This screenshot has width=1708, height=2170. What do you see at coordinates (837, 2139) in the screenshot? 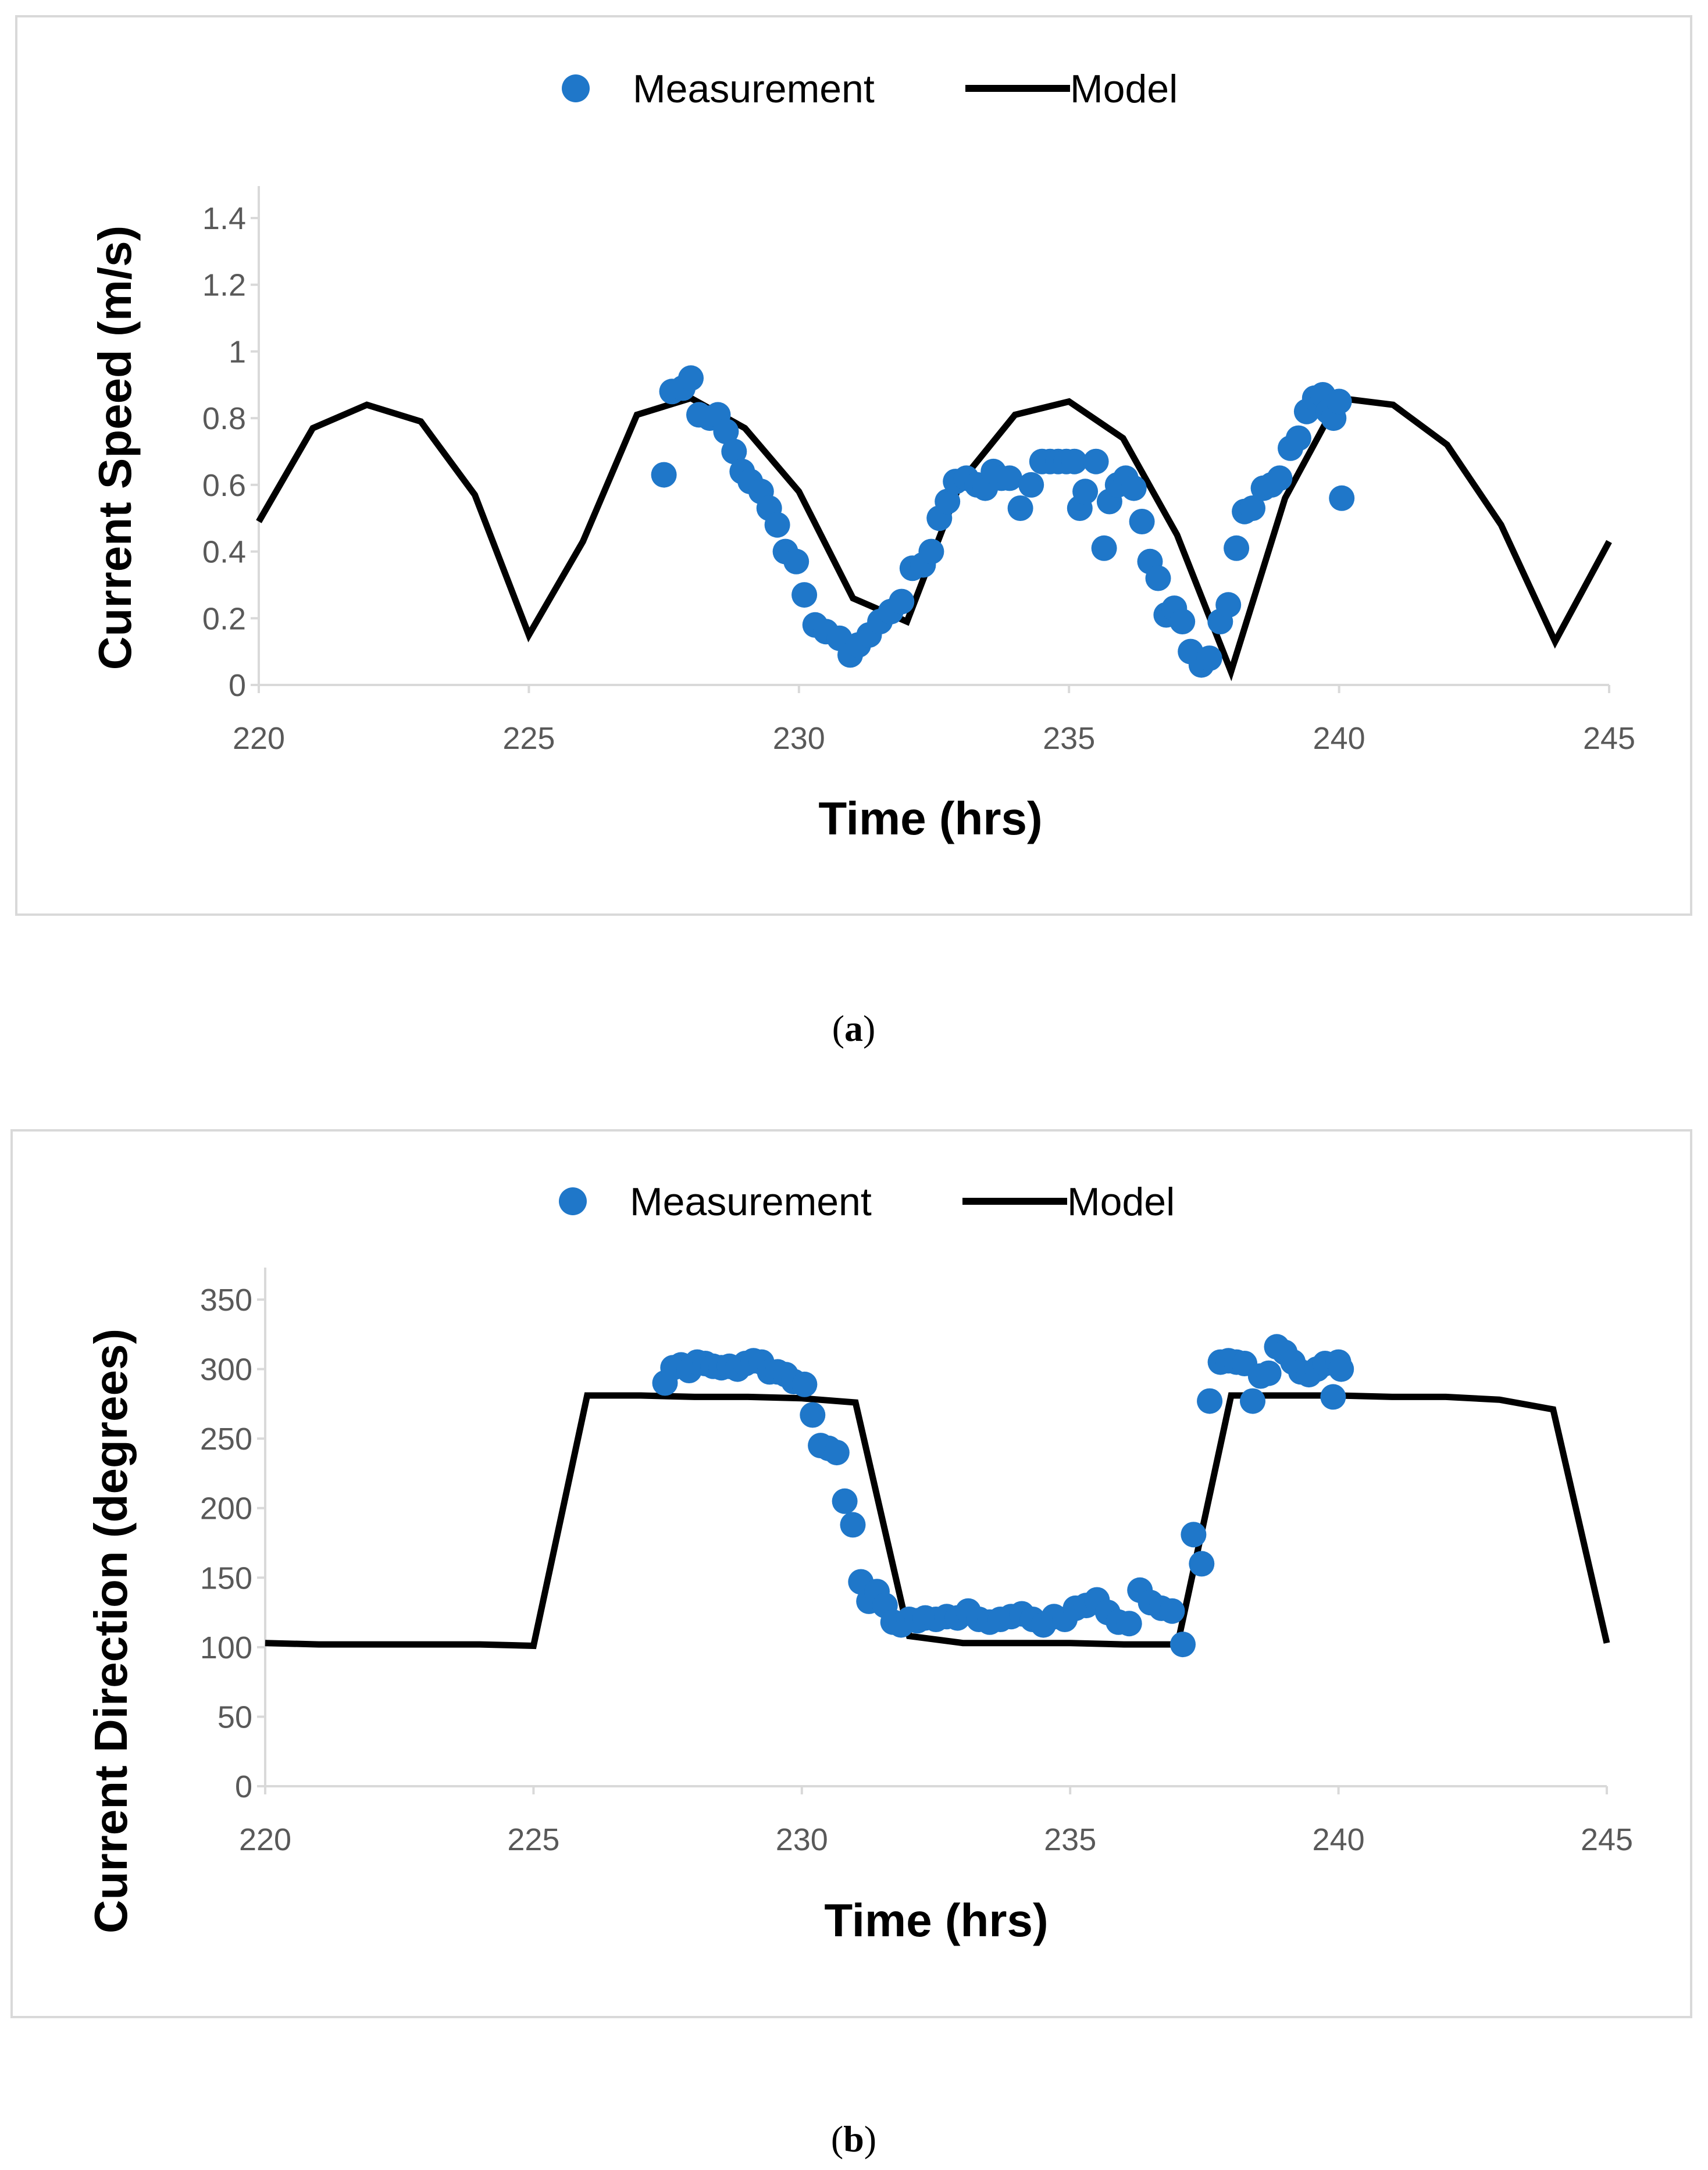
I see `caption-b-open: (` at bounding box center [837, 2139].